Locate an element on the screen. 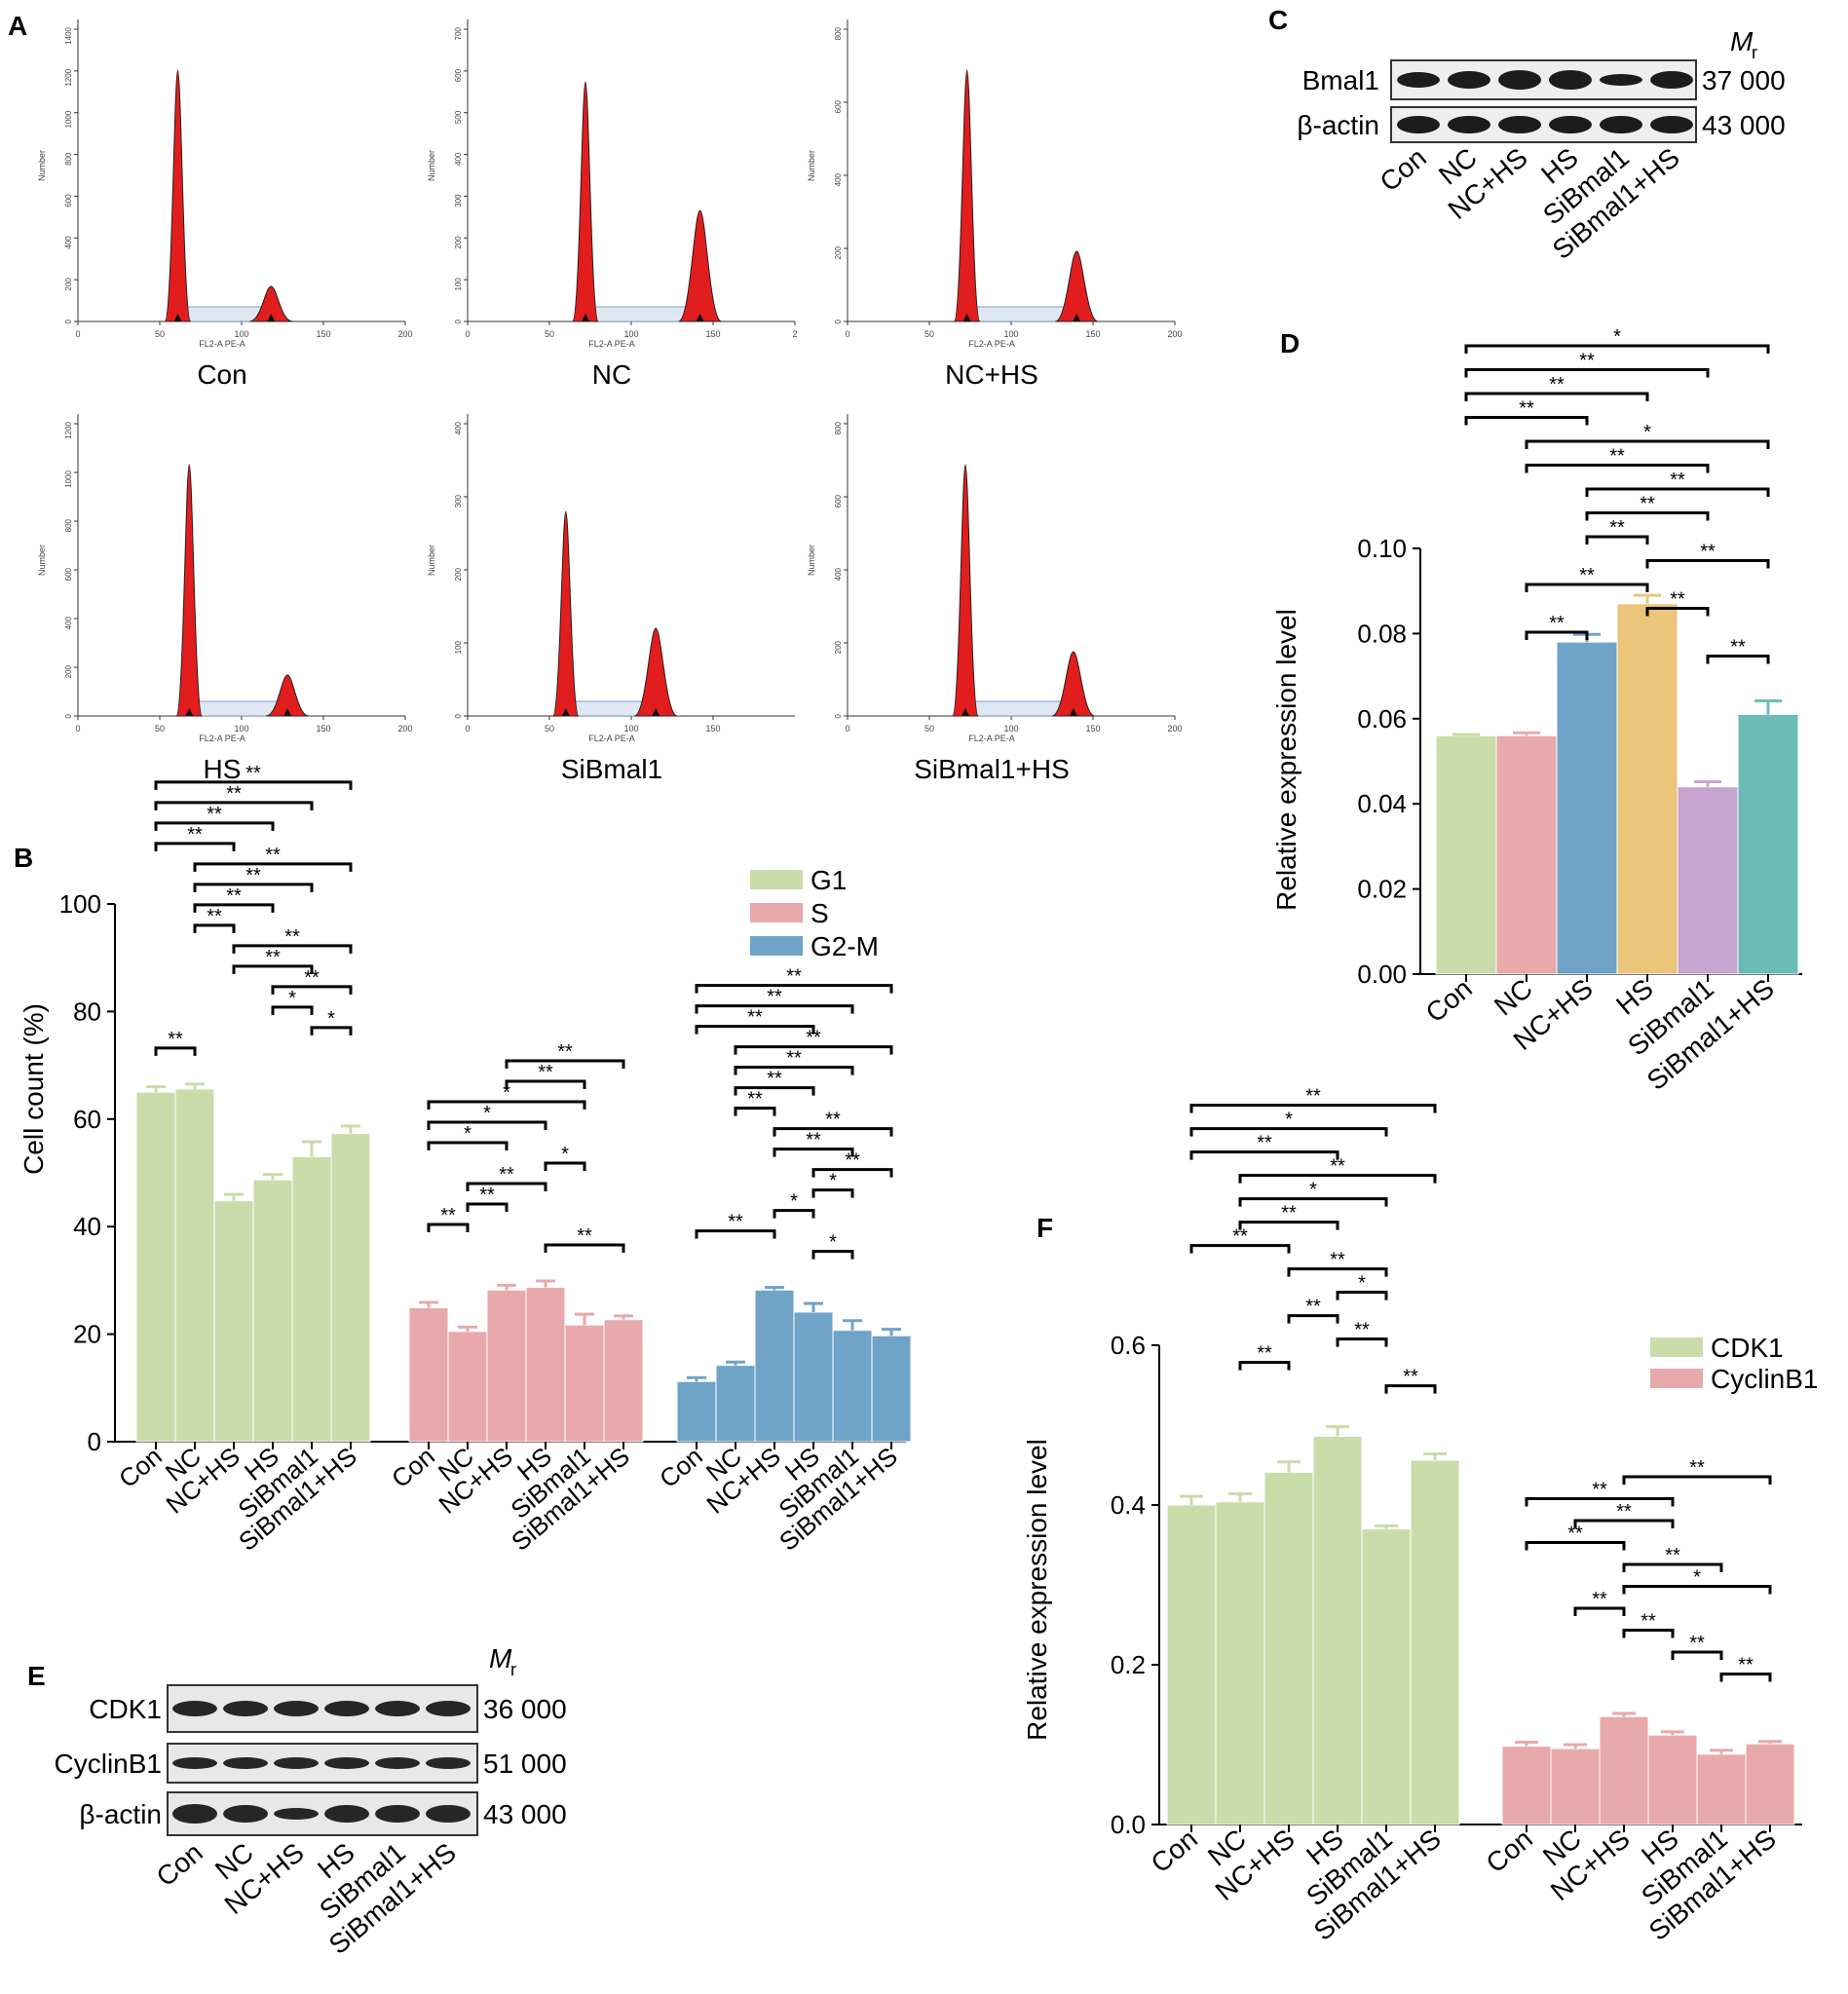 This screenshot has width=1848, height=1994. histogram-sample-label: NC+HS is located at coordinates (992, 375).